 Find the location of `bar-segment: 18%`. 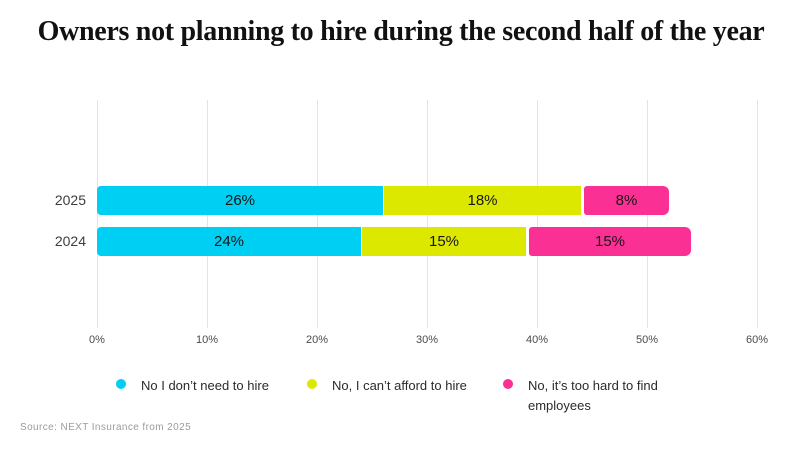

bar-segment: 18% is located at coordinates (482, 200).